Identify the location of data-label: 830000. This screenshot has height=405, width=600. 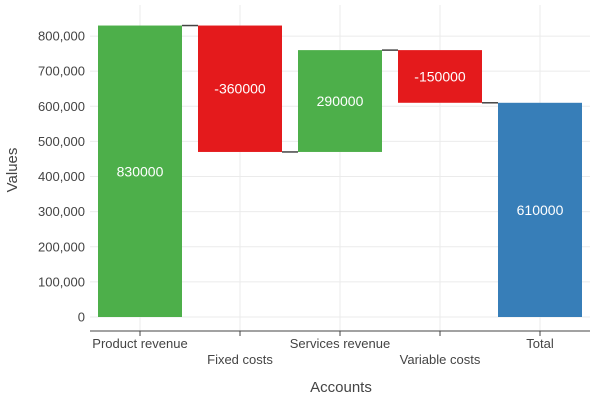
(140, 171).